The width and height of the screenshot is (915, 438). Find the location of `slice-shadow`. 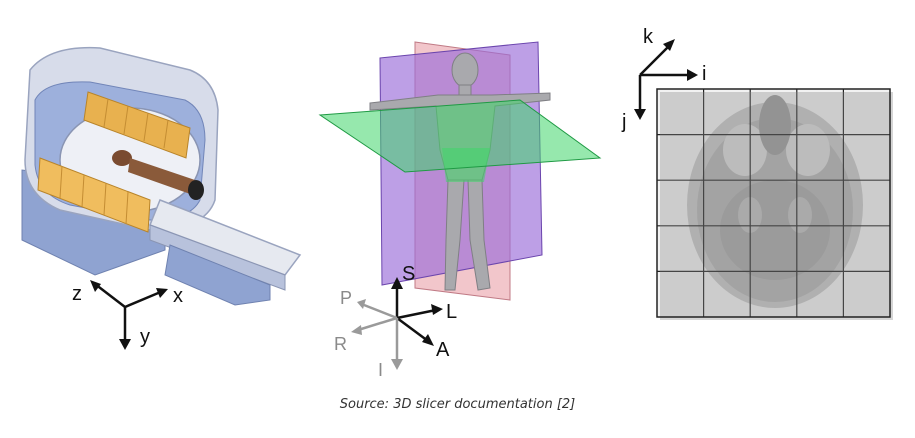

slice-shadow is located at coordinates (776, 206).